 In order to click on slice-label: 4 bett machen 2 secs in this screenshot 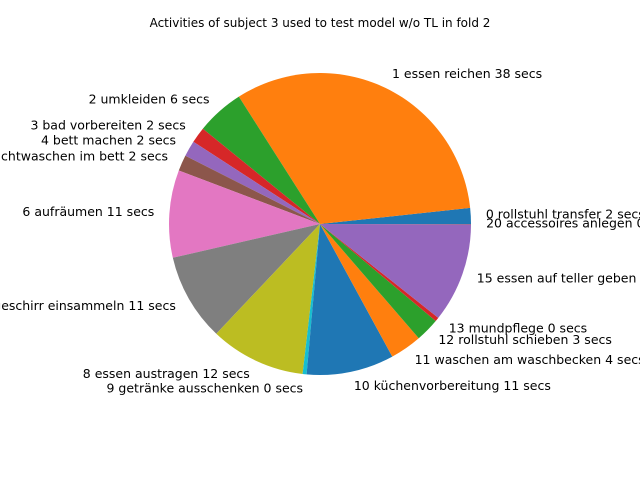, I will do `click(108, 140)`.